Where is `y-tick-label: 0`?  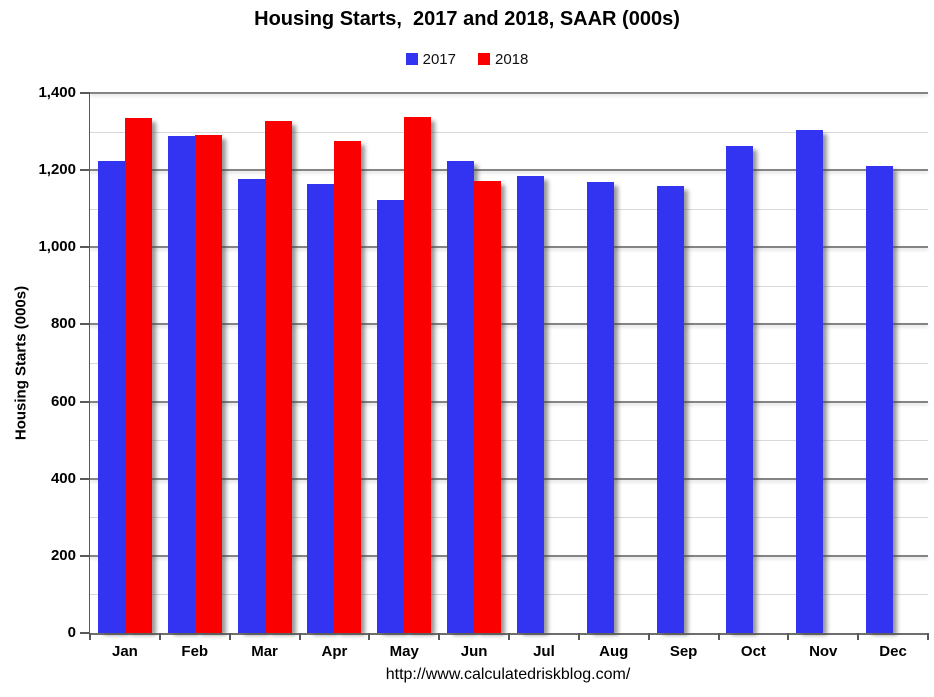
y-tick-label: 0 is located at coordinates (71, 632).